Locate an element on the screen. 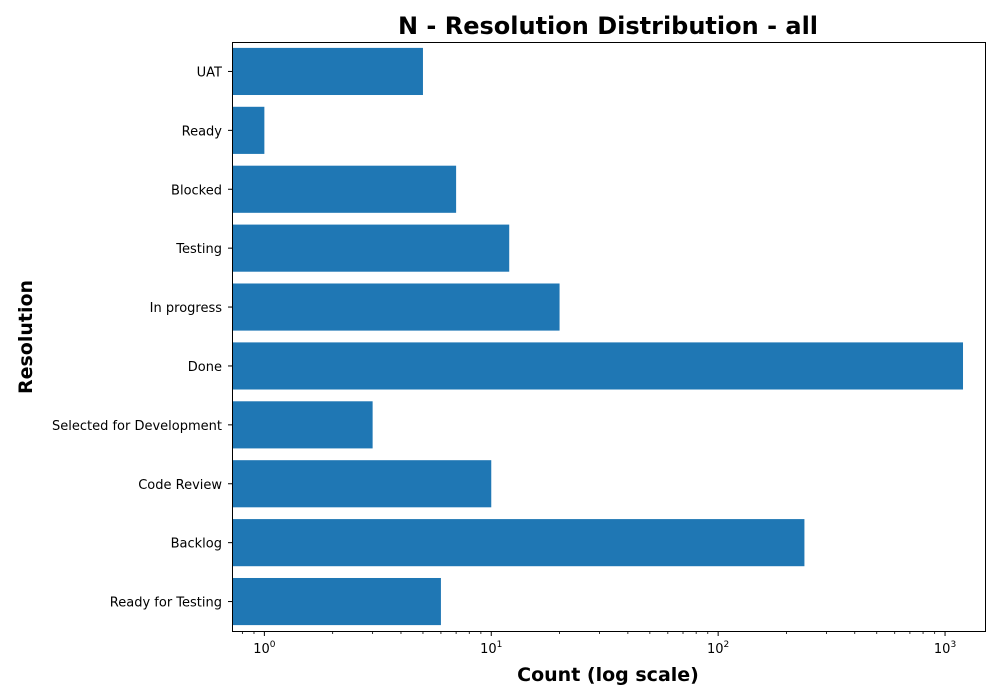 This screenshot has width=1000, height=700. y-tick-label: Done is located at coordinates (205, 367).